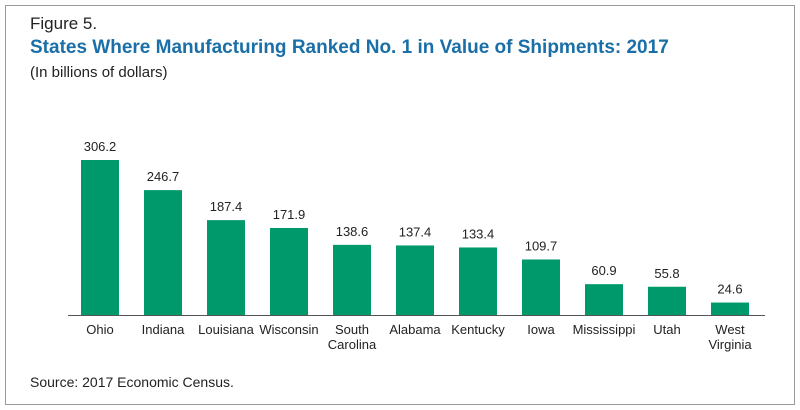 The image size is (800, 410). What do you see at coordinates (729, 289) in the screenshot?
I see `value-label: 24.6` at bounding box center [729, 289].